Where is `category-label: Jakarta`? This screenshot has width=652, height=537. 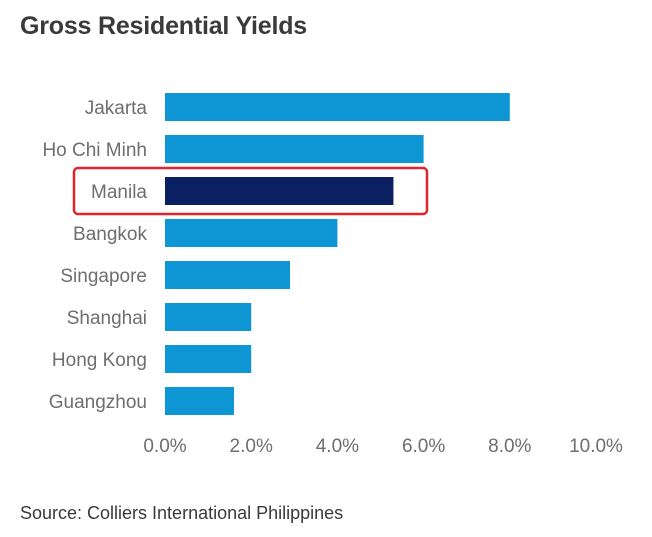
category-label: Jakarta is located at coordinates (116, 108).